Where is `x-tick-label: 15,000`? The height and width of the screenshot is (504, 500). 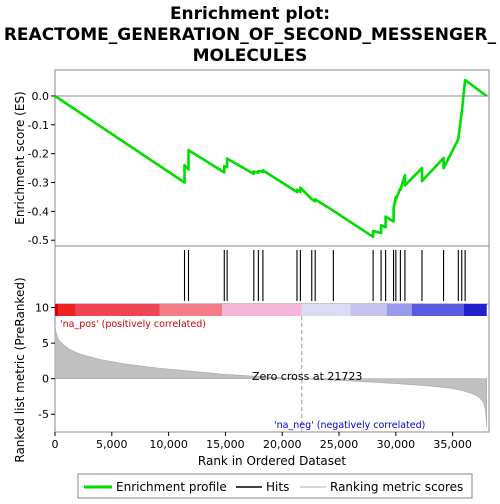
x-tick-label: 15,000 is located at coordinates (225, 444).